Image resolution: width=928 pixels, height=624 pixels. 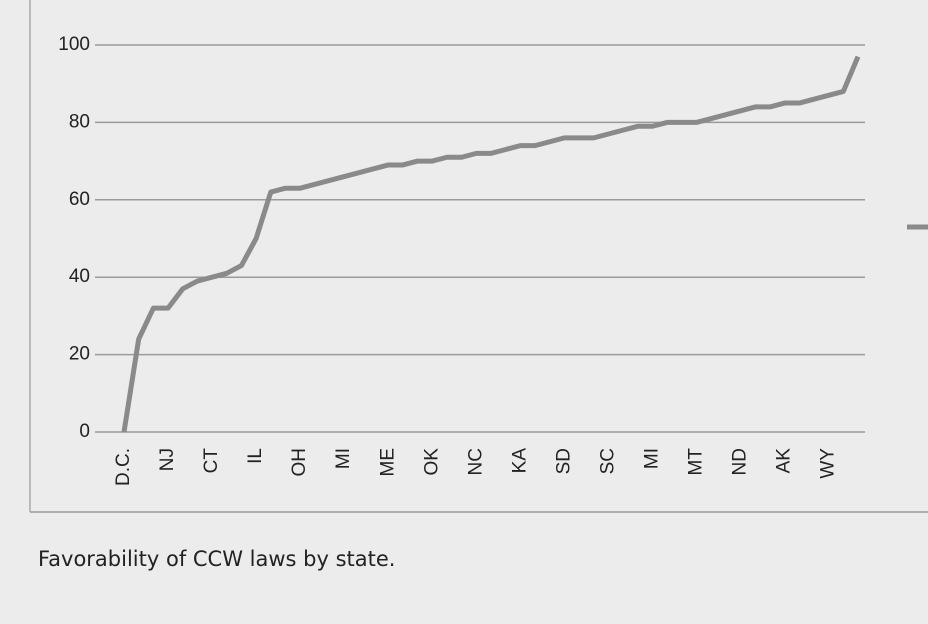 I want to click on x-tick-label: ME, so click(x=387, y=462).